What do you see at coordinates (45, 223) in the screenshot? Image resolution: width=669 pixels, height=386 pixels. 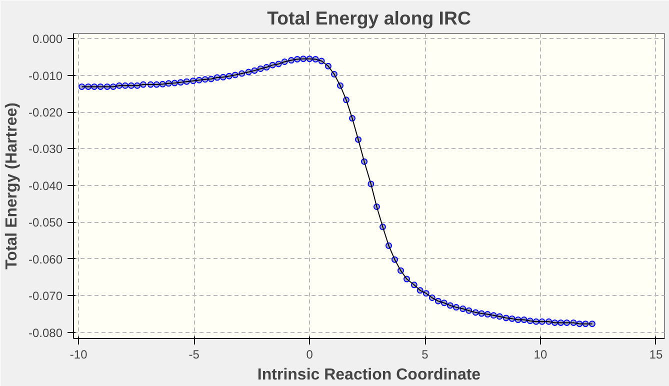 I see `y-tick-label: -0.050` at bounding box center [45, 223].